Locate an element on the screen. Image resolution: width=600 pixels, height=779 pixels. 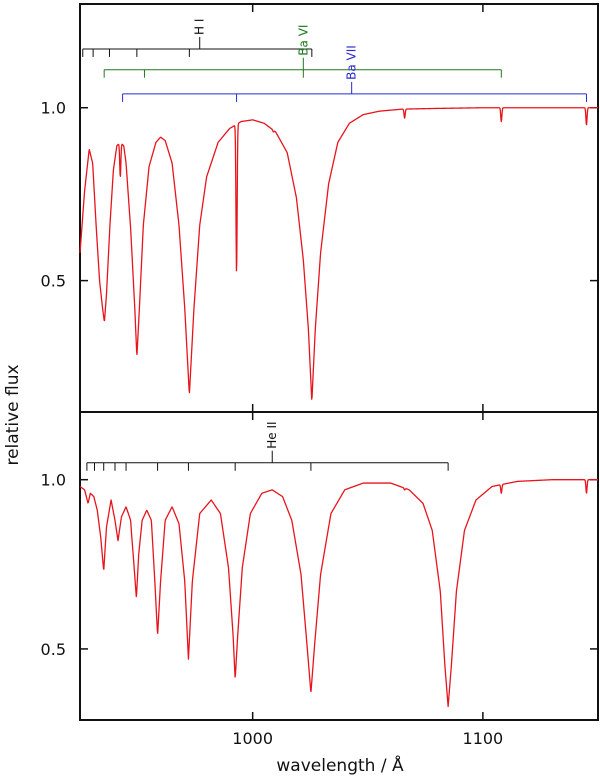
x-axis-label: wavelength / Å is located at coordinates (340, 765).